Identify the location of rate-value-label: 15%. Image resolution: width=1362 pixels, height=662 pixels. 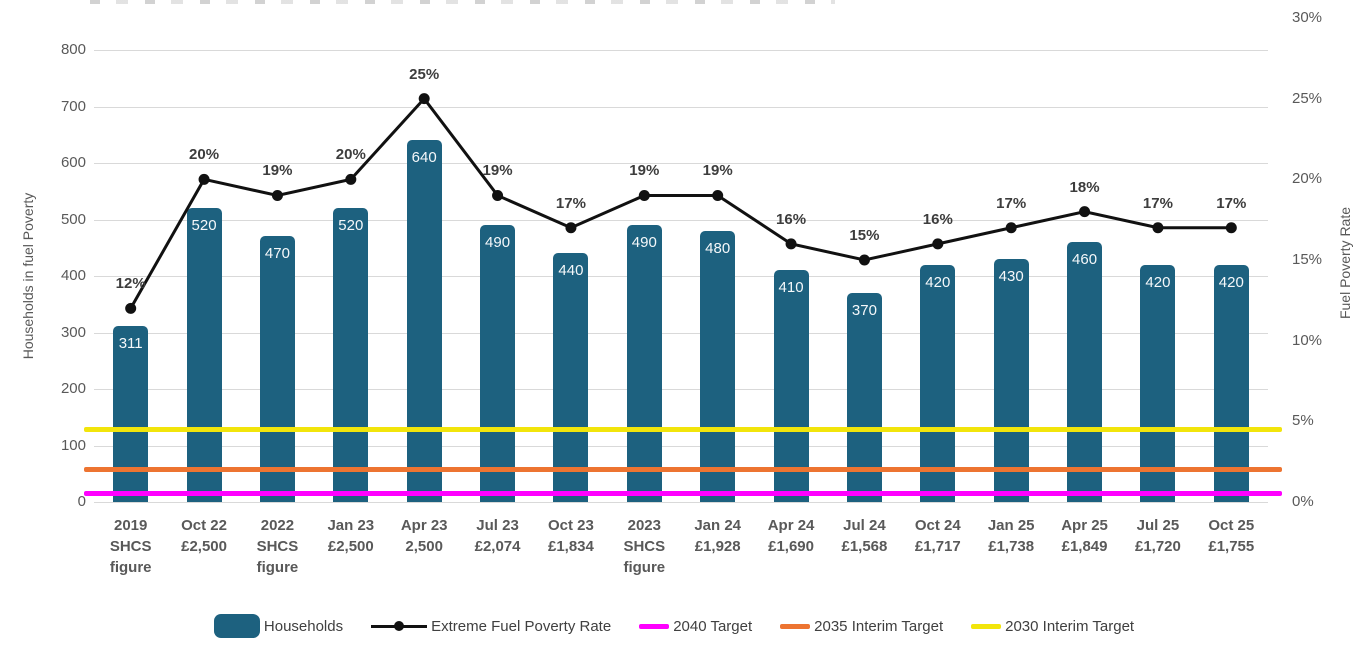
(864, 235).